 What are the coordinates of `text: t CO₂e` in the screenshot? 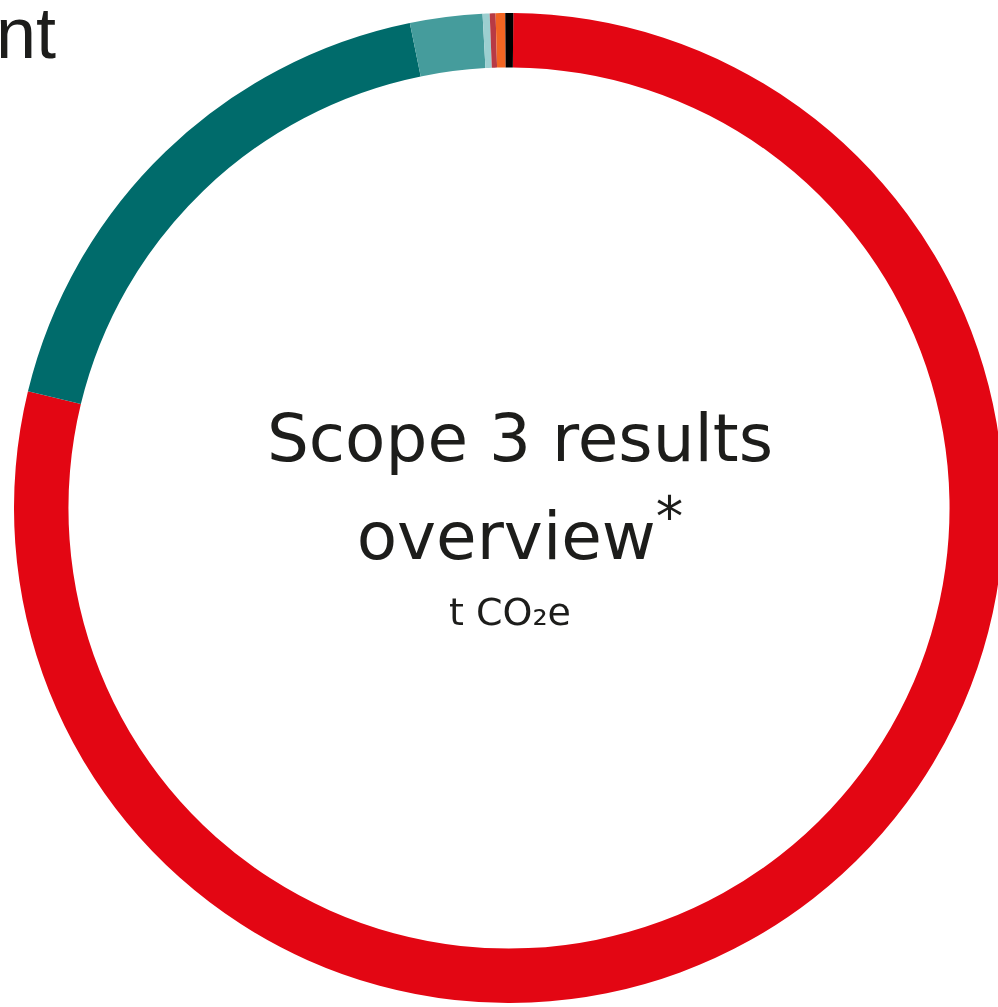 It's located at (509, 612).